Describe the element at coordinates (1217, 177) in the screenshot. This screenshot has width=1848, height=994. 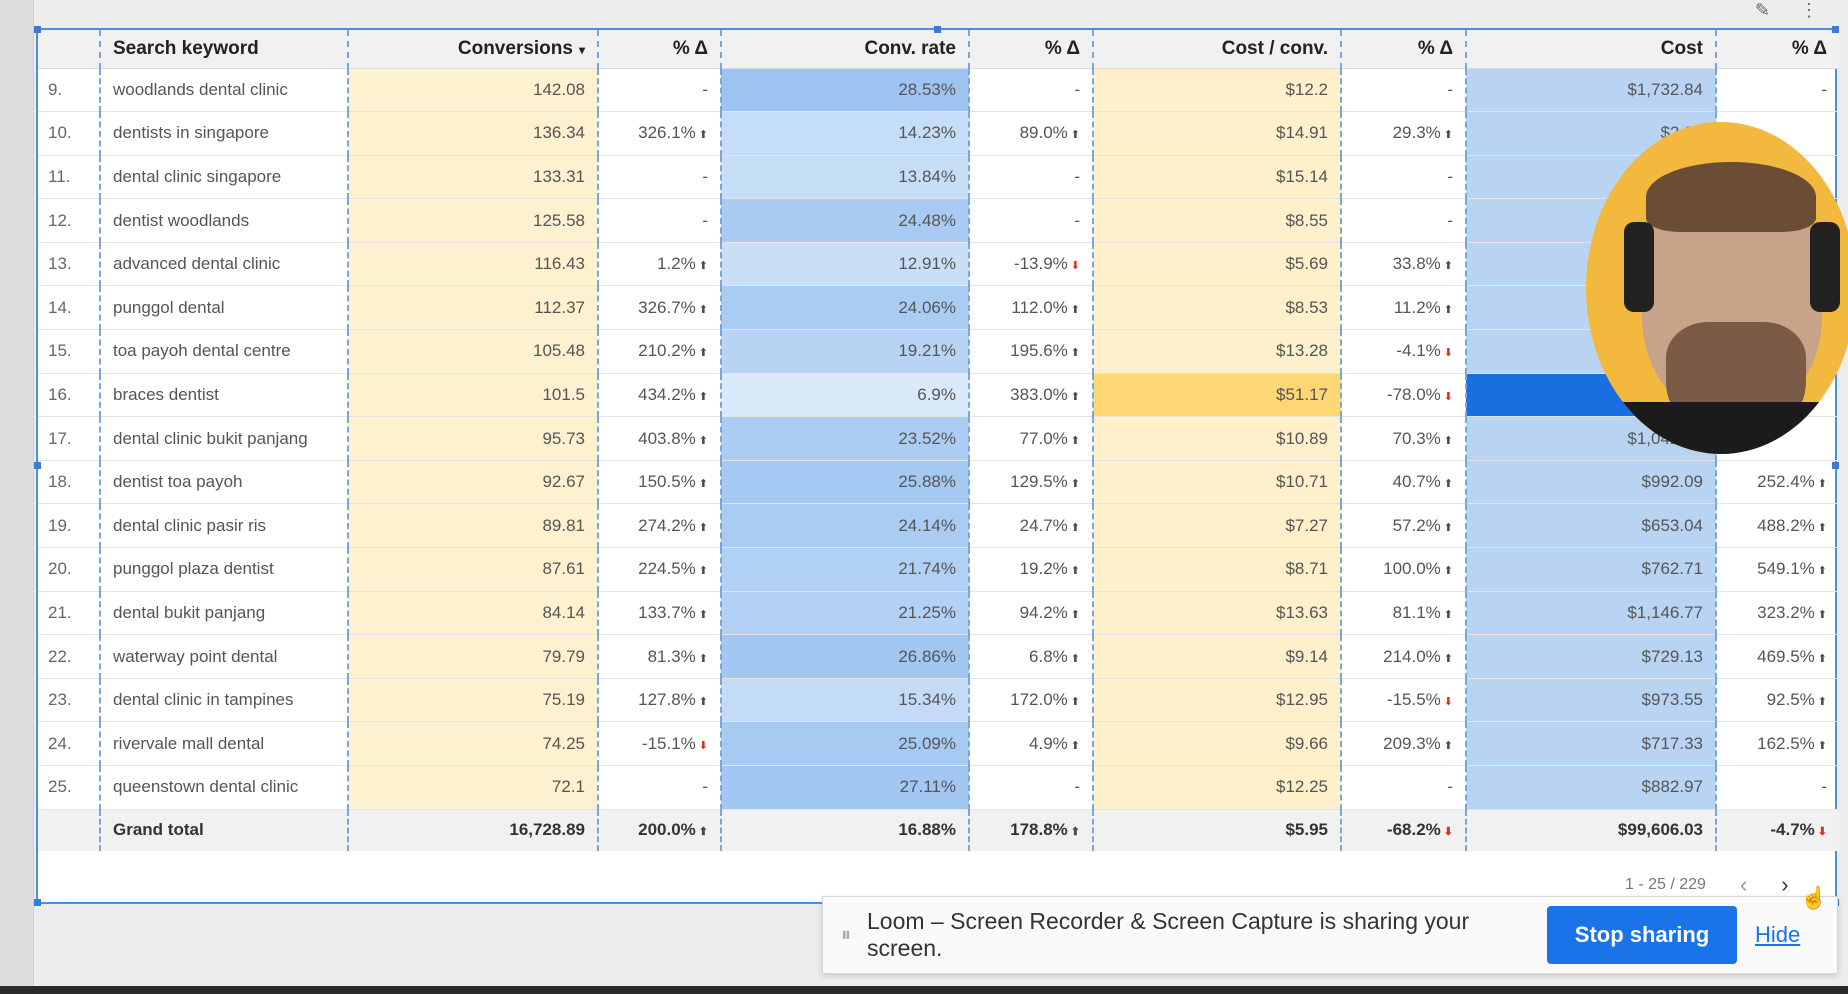
I see `row-cost-conv: $15.14` at that location.